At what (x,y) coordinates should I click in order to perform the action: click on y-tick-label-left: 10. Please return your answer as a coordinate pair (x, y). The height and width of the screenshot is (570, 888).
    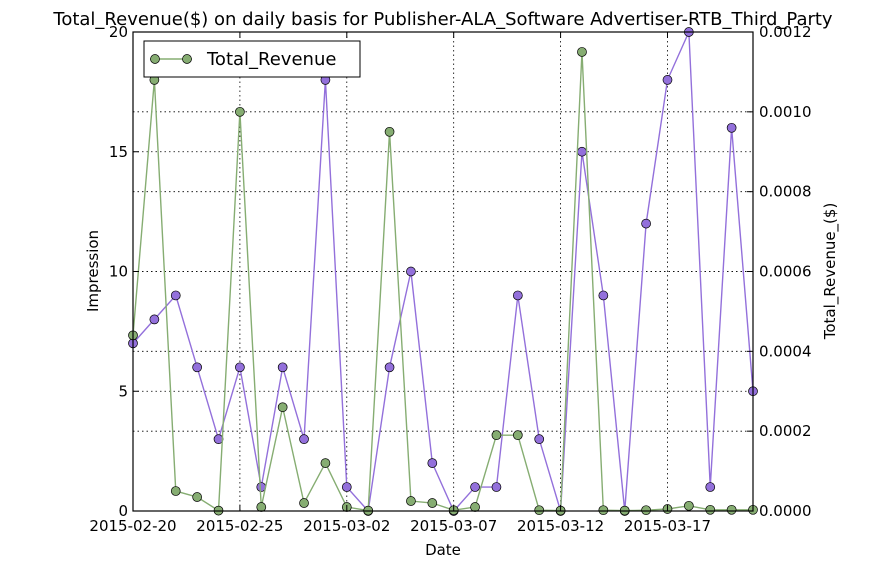
    Looking at the image, I should click on (118, 272).